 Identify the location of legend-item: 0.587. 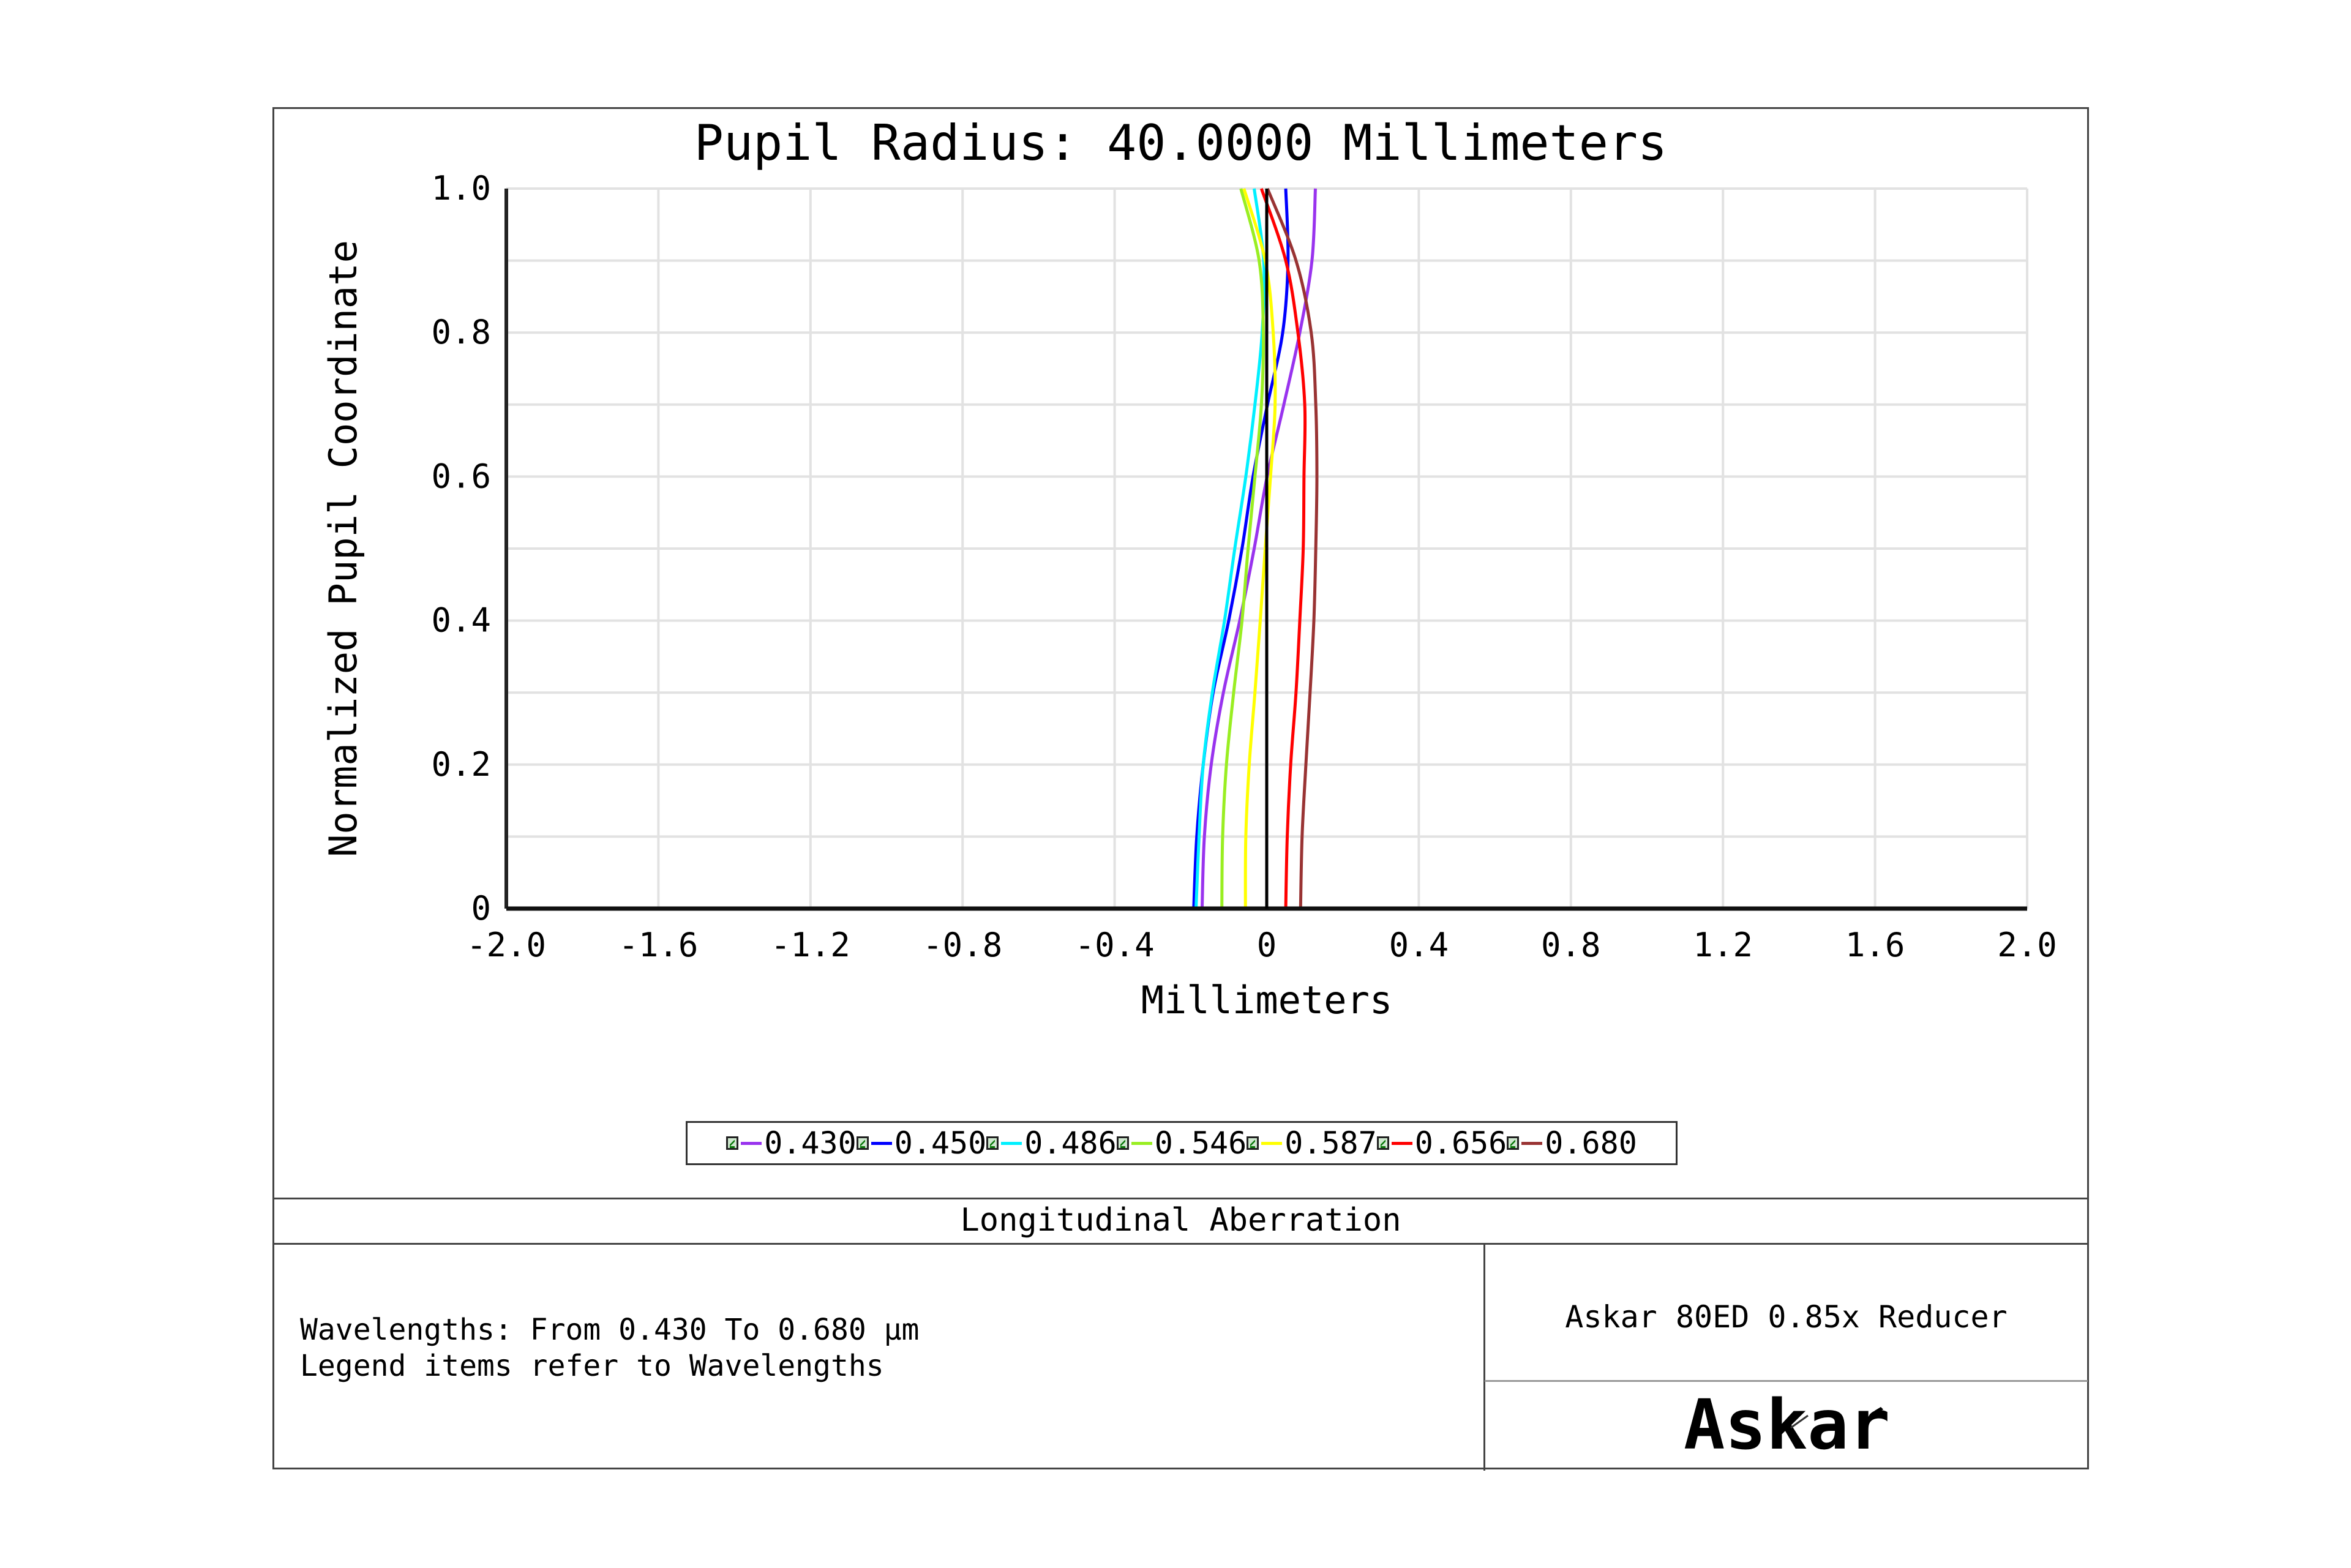
(1312, 1143).